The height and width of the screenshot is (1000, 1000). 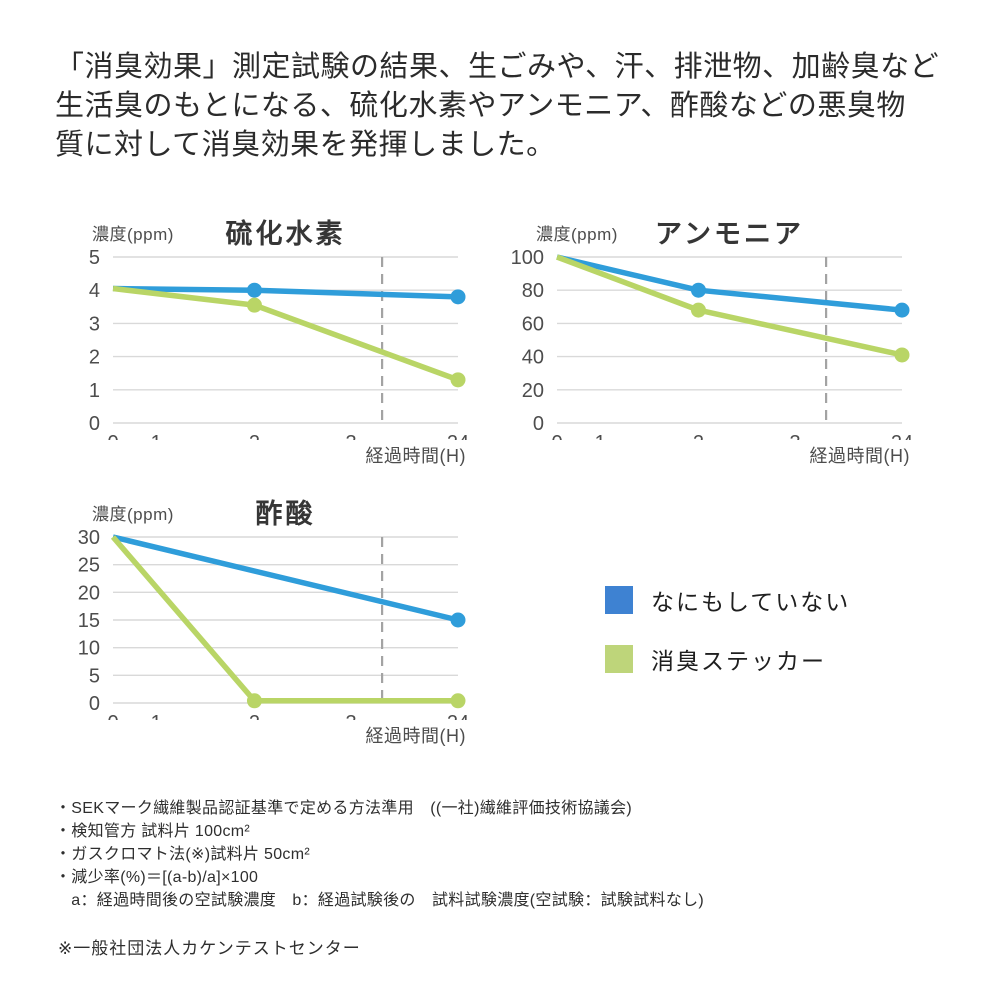 I want to click on chart-ammonia: 濃度(ppm) アンモニア 0 20 40 60 80 100 0 1 2 3 24 経過時間(H), so click(x=708, y=343).